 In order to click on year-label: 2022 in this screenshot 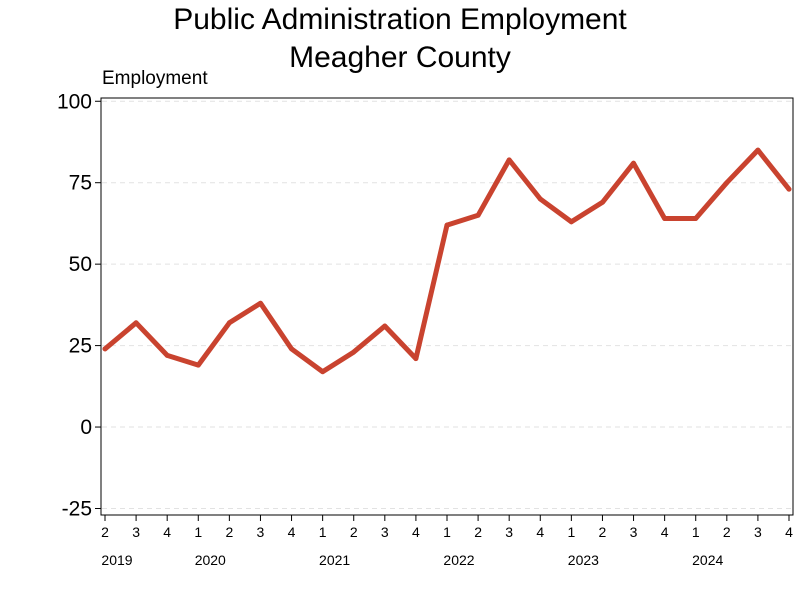, I will do `click(458, 560)`.